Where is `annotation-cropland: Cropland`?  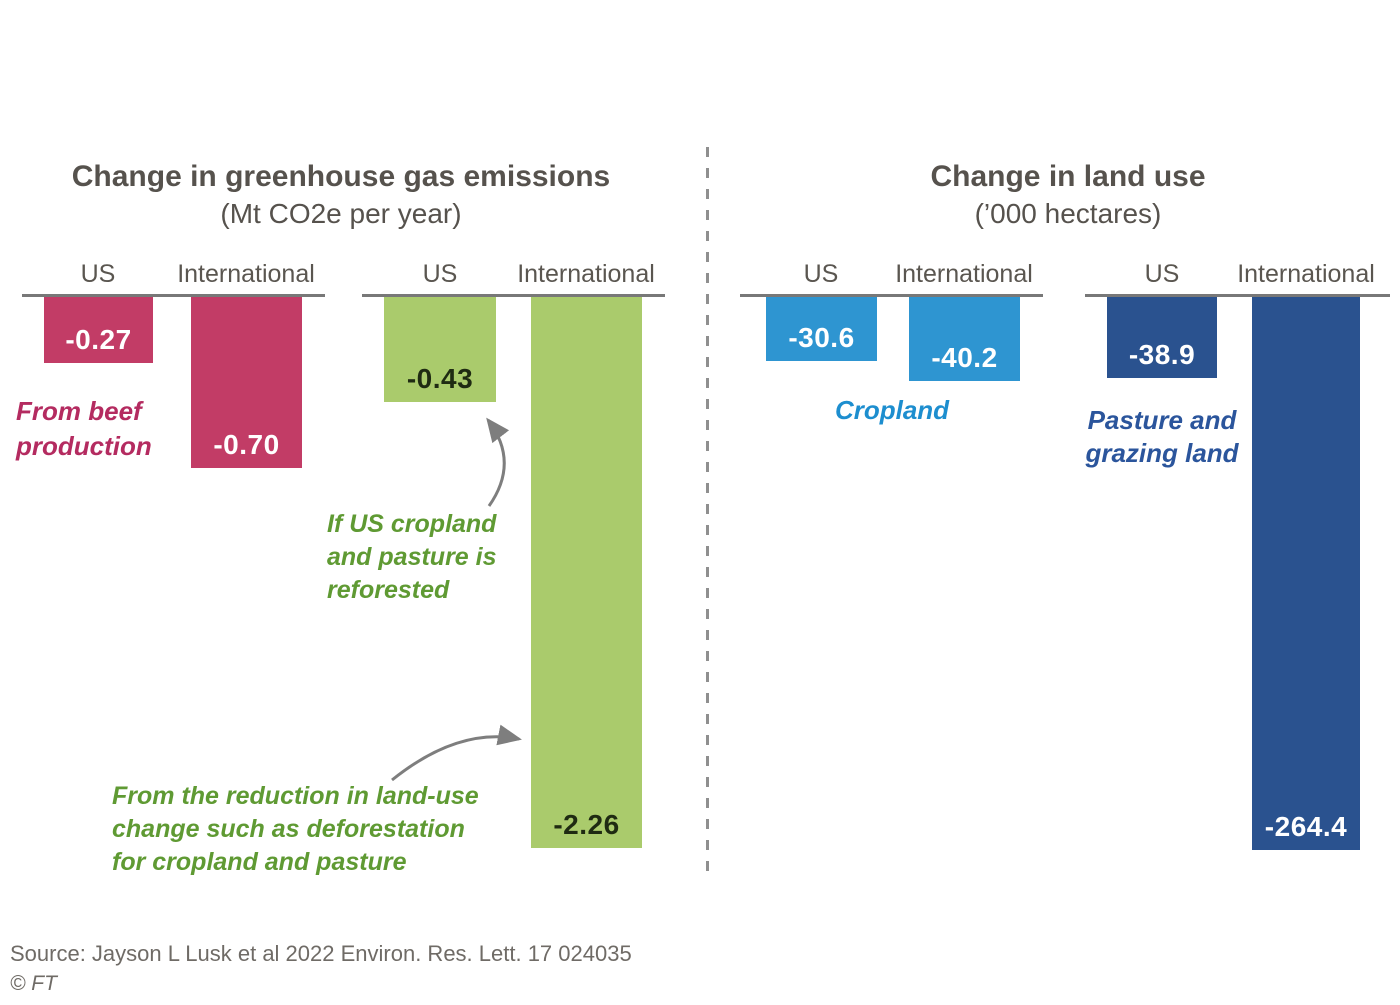 annotation-cropland: Cropland is located at coordinates (892, 410).